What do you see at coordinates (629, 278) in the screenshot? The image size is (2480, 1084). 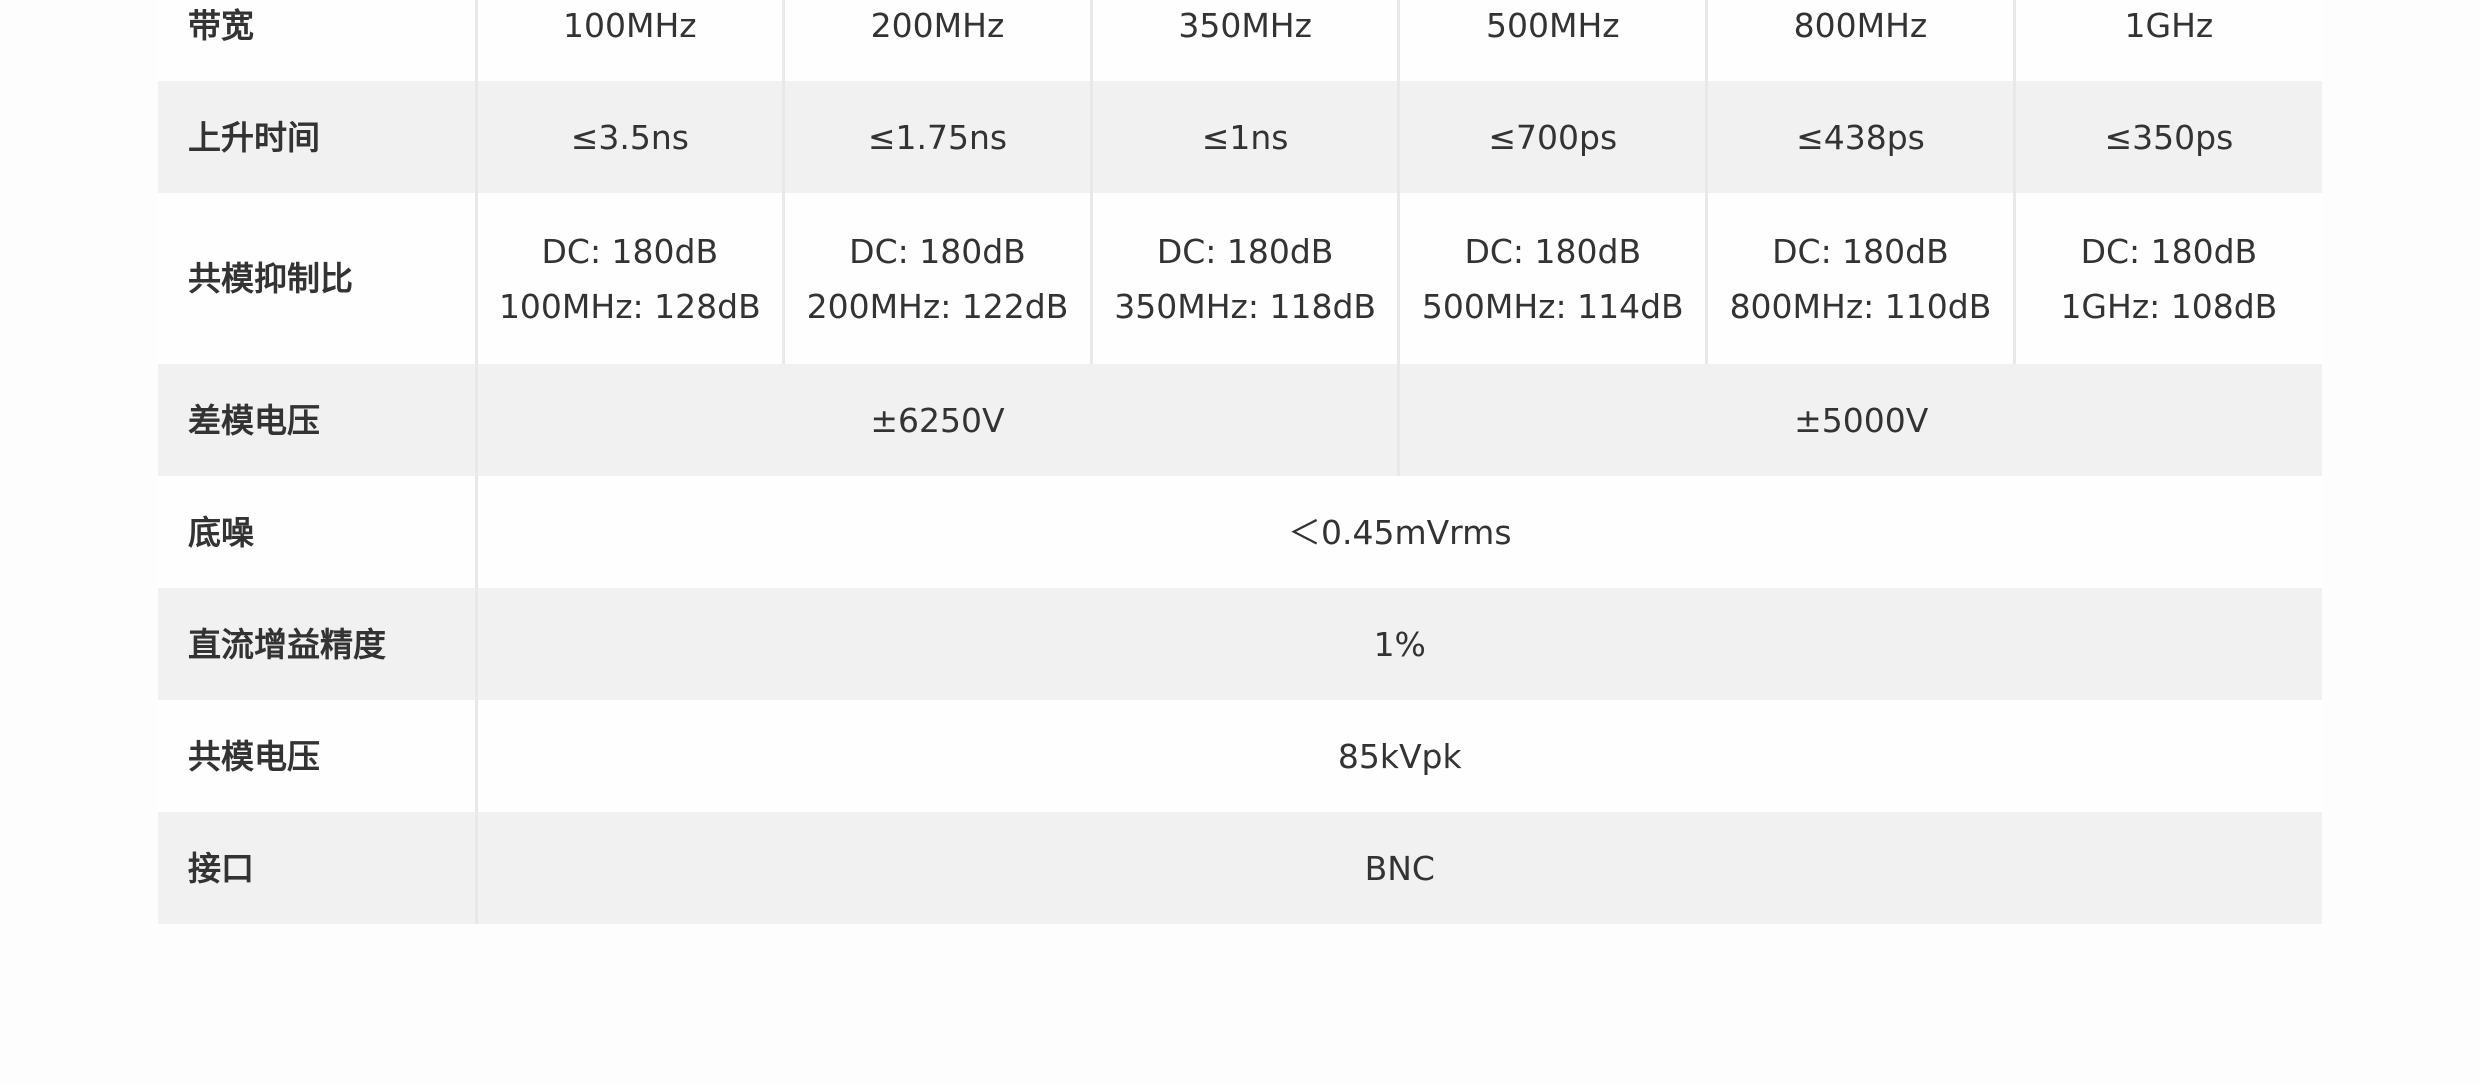 I see `cell: DC: 180dB 100MHz: 128dB` at bounding box center [629, 278].